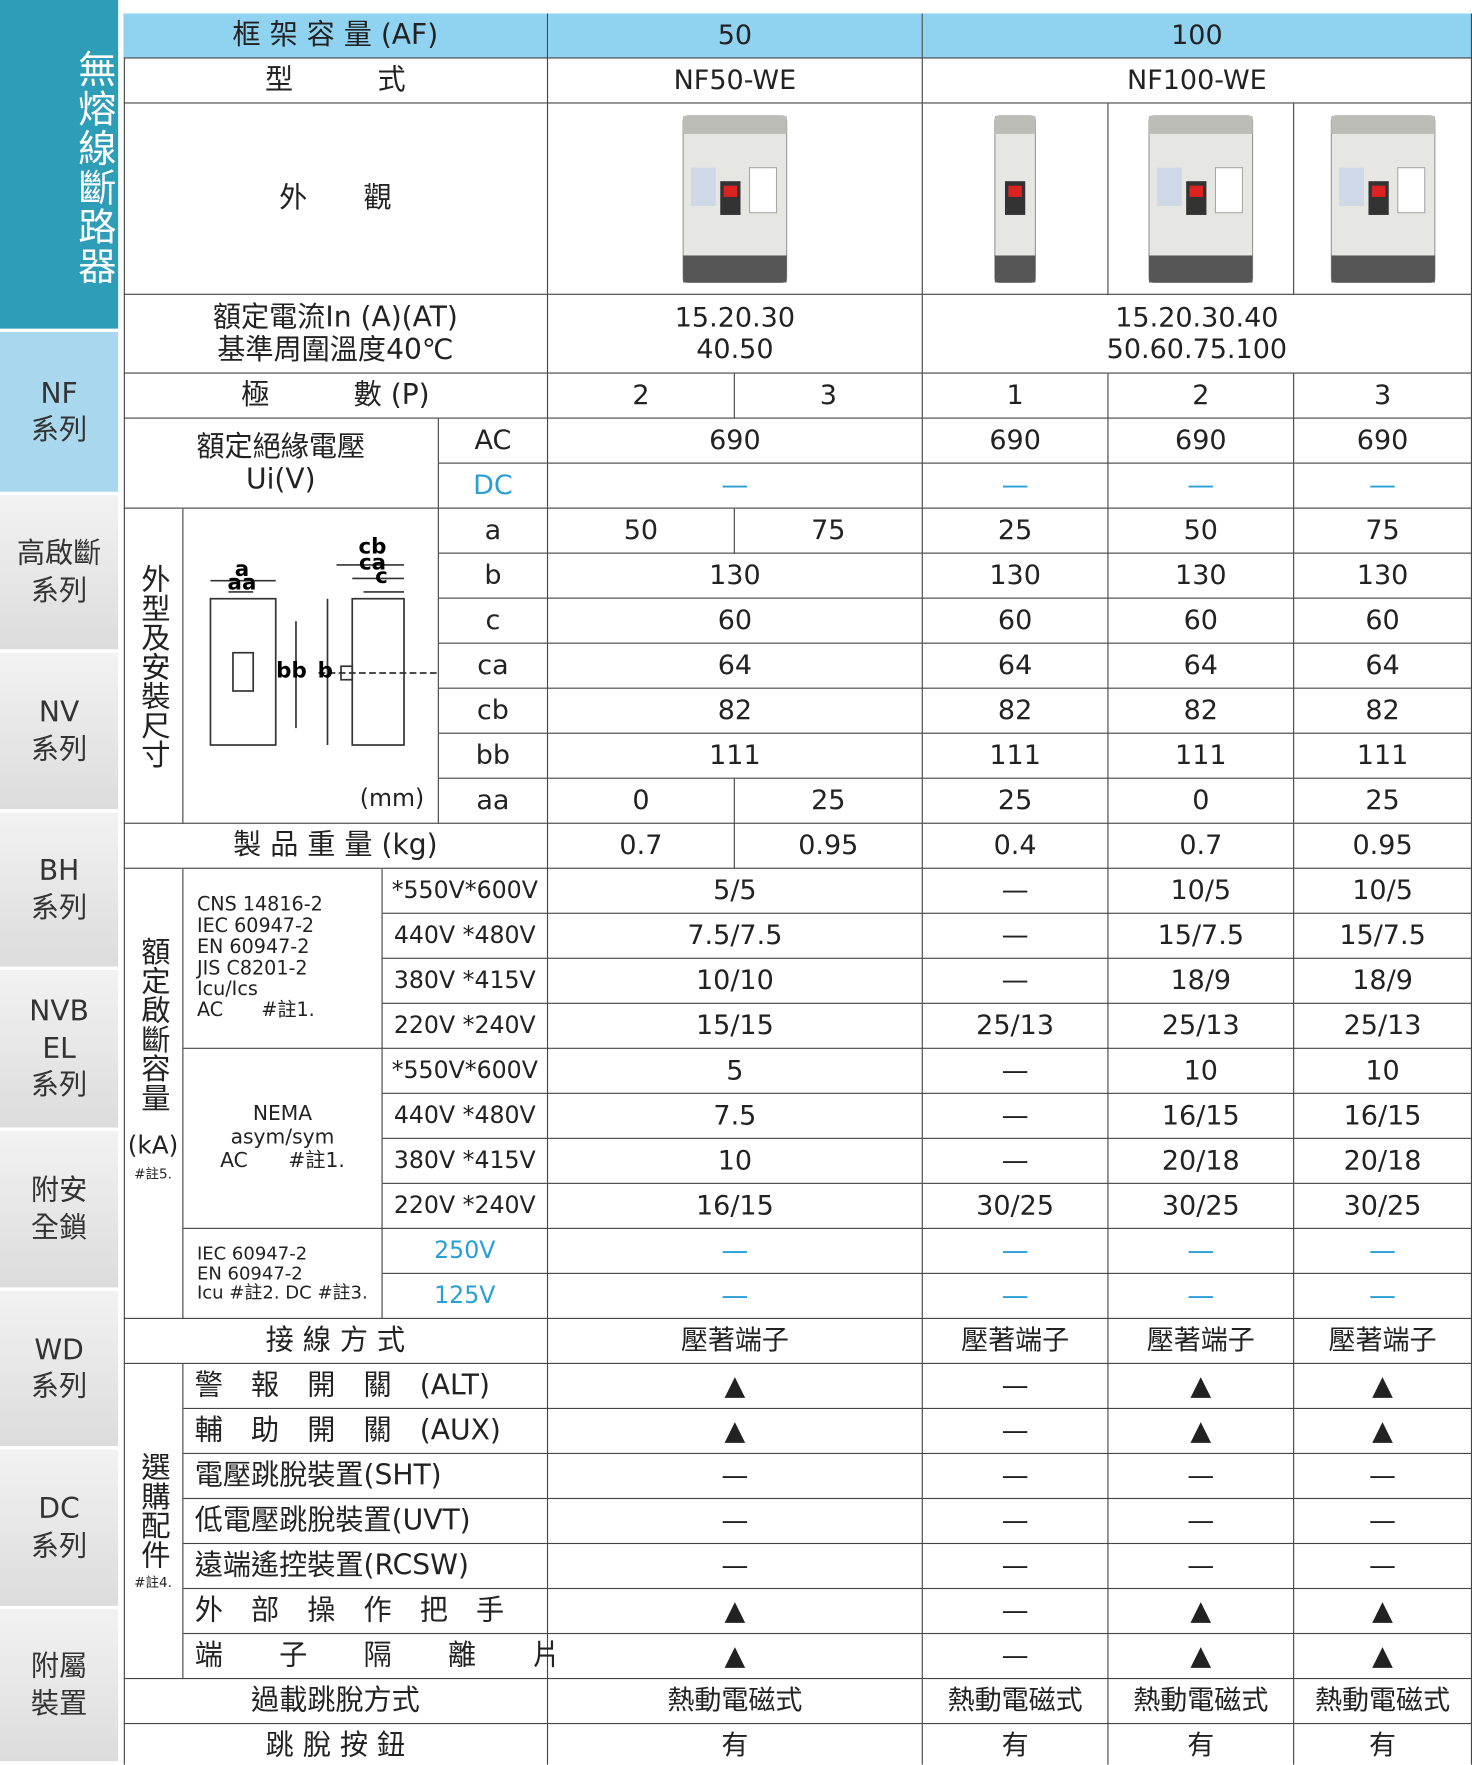 This screenshot has height=1765, width=1472. Describe the element at coordinates (335, 316) in the screenshot. I see `cell-line: 額定電流In (A)(AT)` at that location.